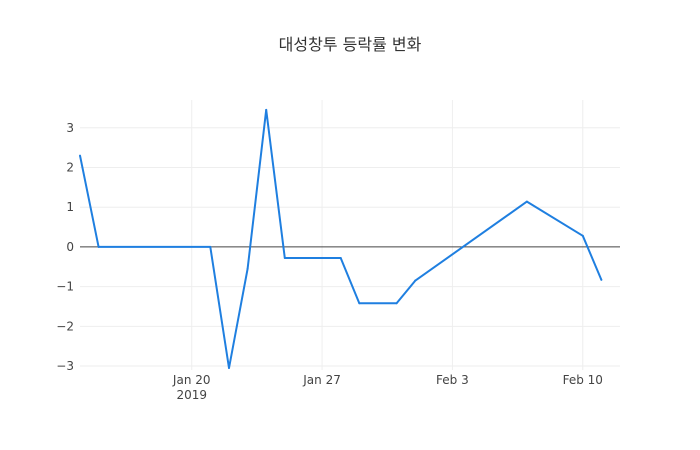 The height and width of the screenshot is (450, 700). I want to click on y-tick-label: 2, so click(70, 168).